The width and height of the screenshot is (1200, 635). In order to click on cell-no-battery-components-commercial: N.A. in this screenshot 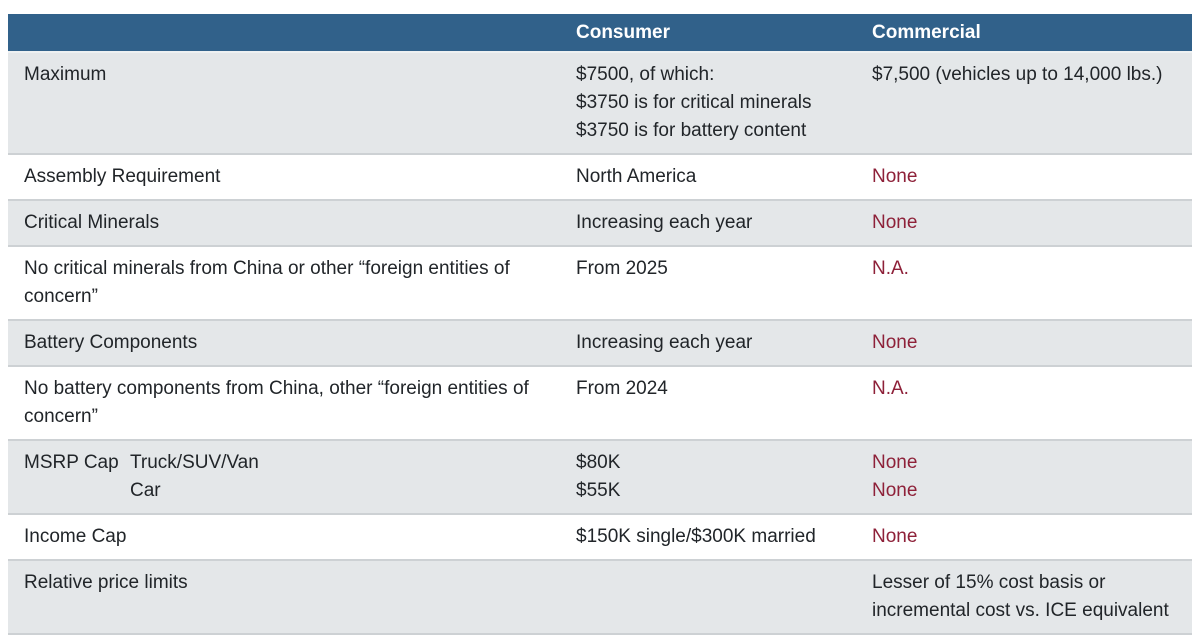, I will do `click(1024, 402)`.